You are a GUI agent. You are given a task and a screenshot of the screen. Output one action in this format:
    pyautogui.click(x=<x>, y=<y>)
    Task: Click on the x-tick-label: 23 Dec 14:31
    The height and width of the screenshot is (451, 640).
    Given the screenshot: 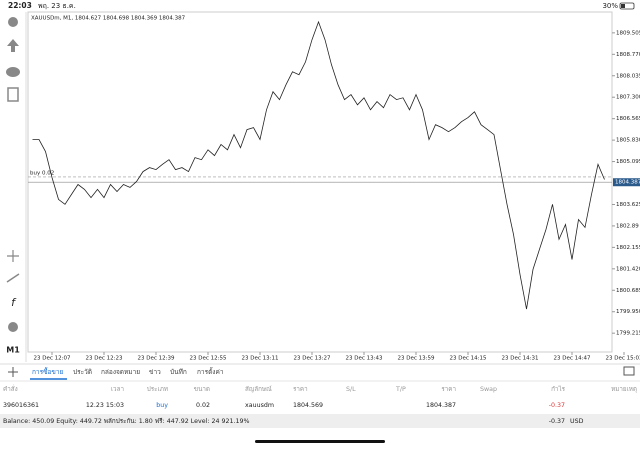 What is the action you would take?
    pyautogui.click(x=520, y=359)
    